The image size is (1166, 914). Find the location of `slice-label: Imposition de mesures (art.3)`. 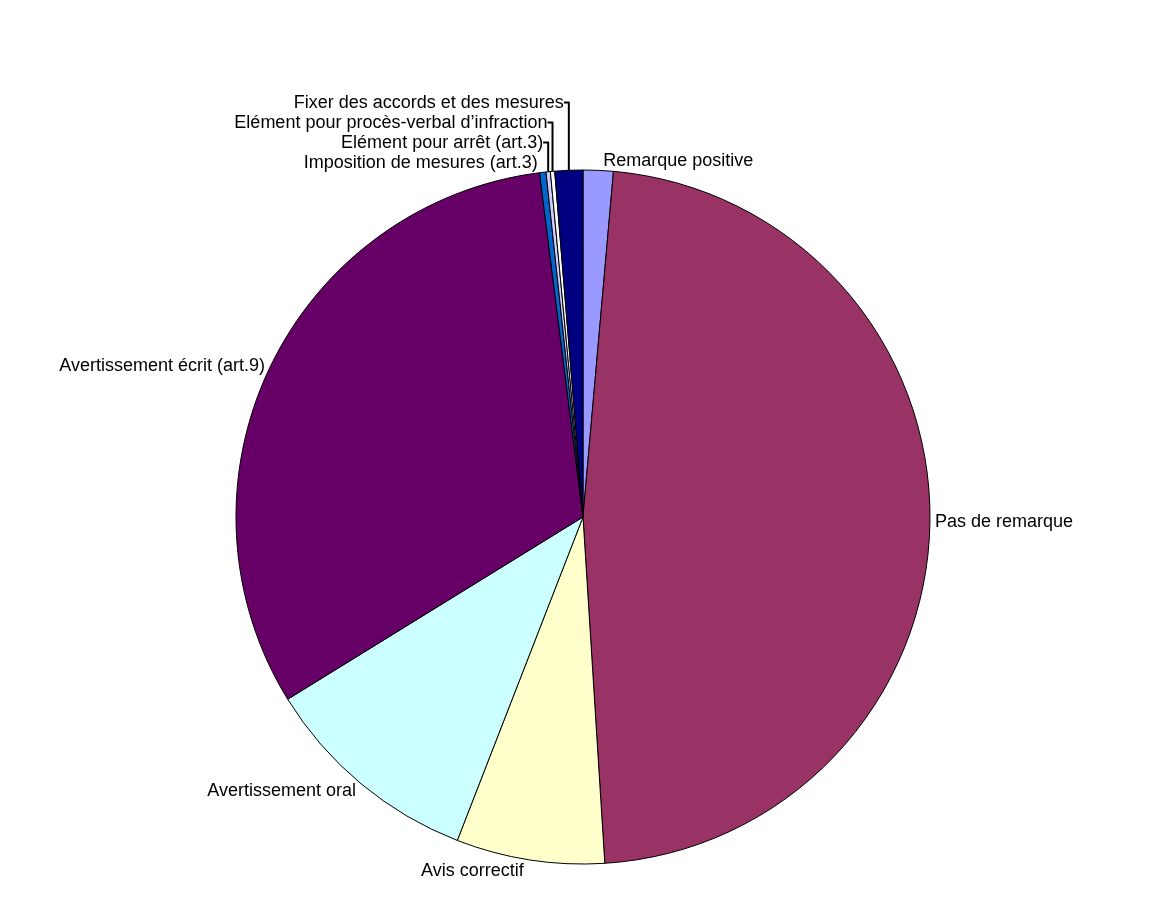

slice-label: Imposition de mesures (art.3) is located at coordinates (420, 162).